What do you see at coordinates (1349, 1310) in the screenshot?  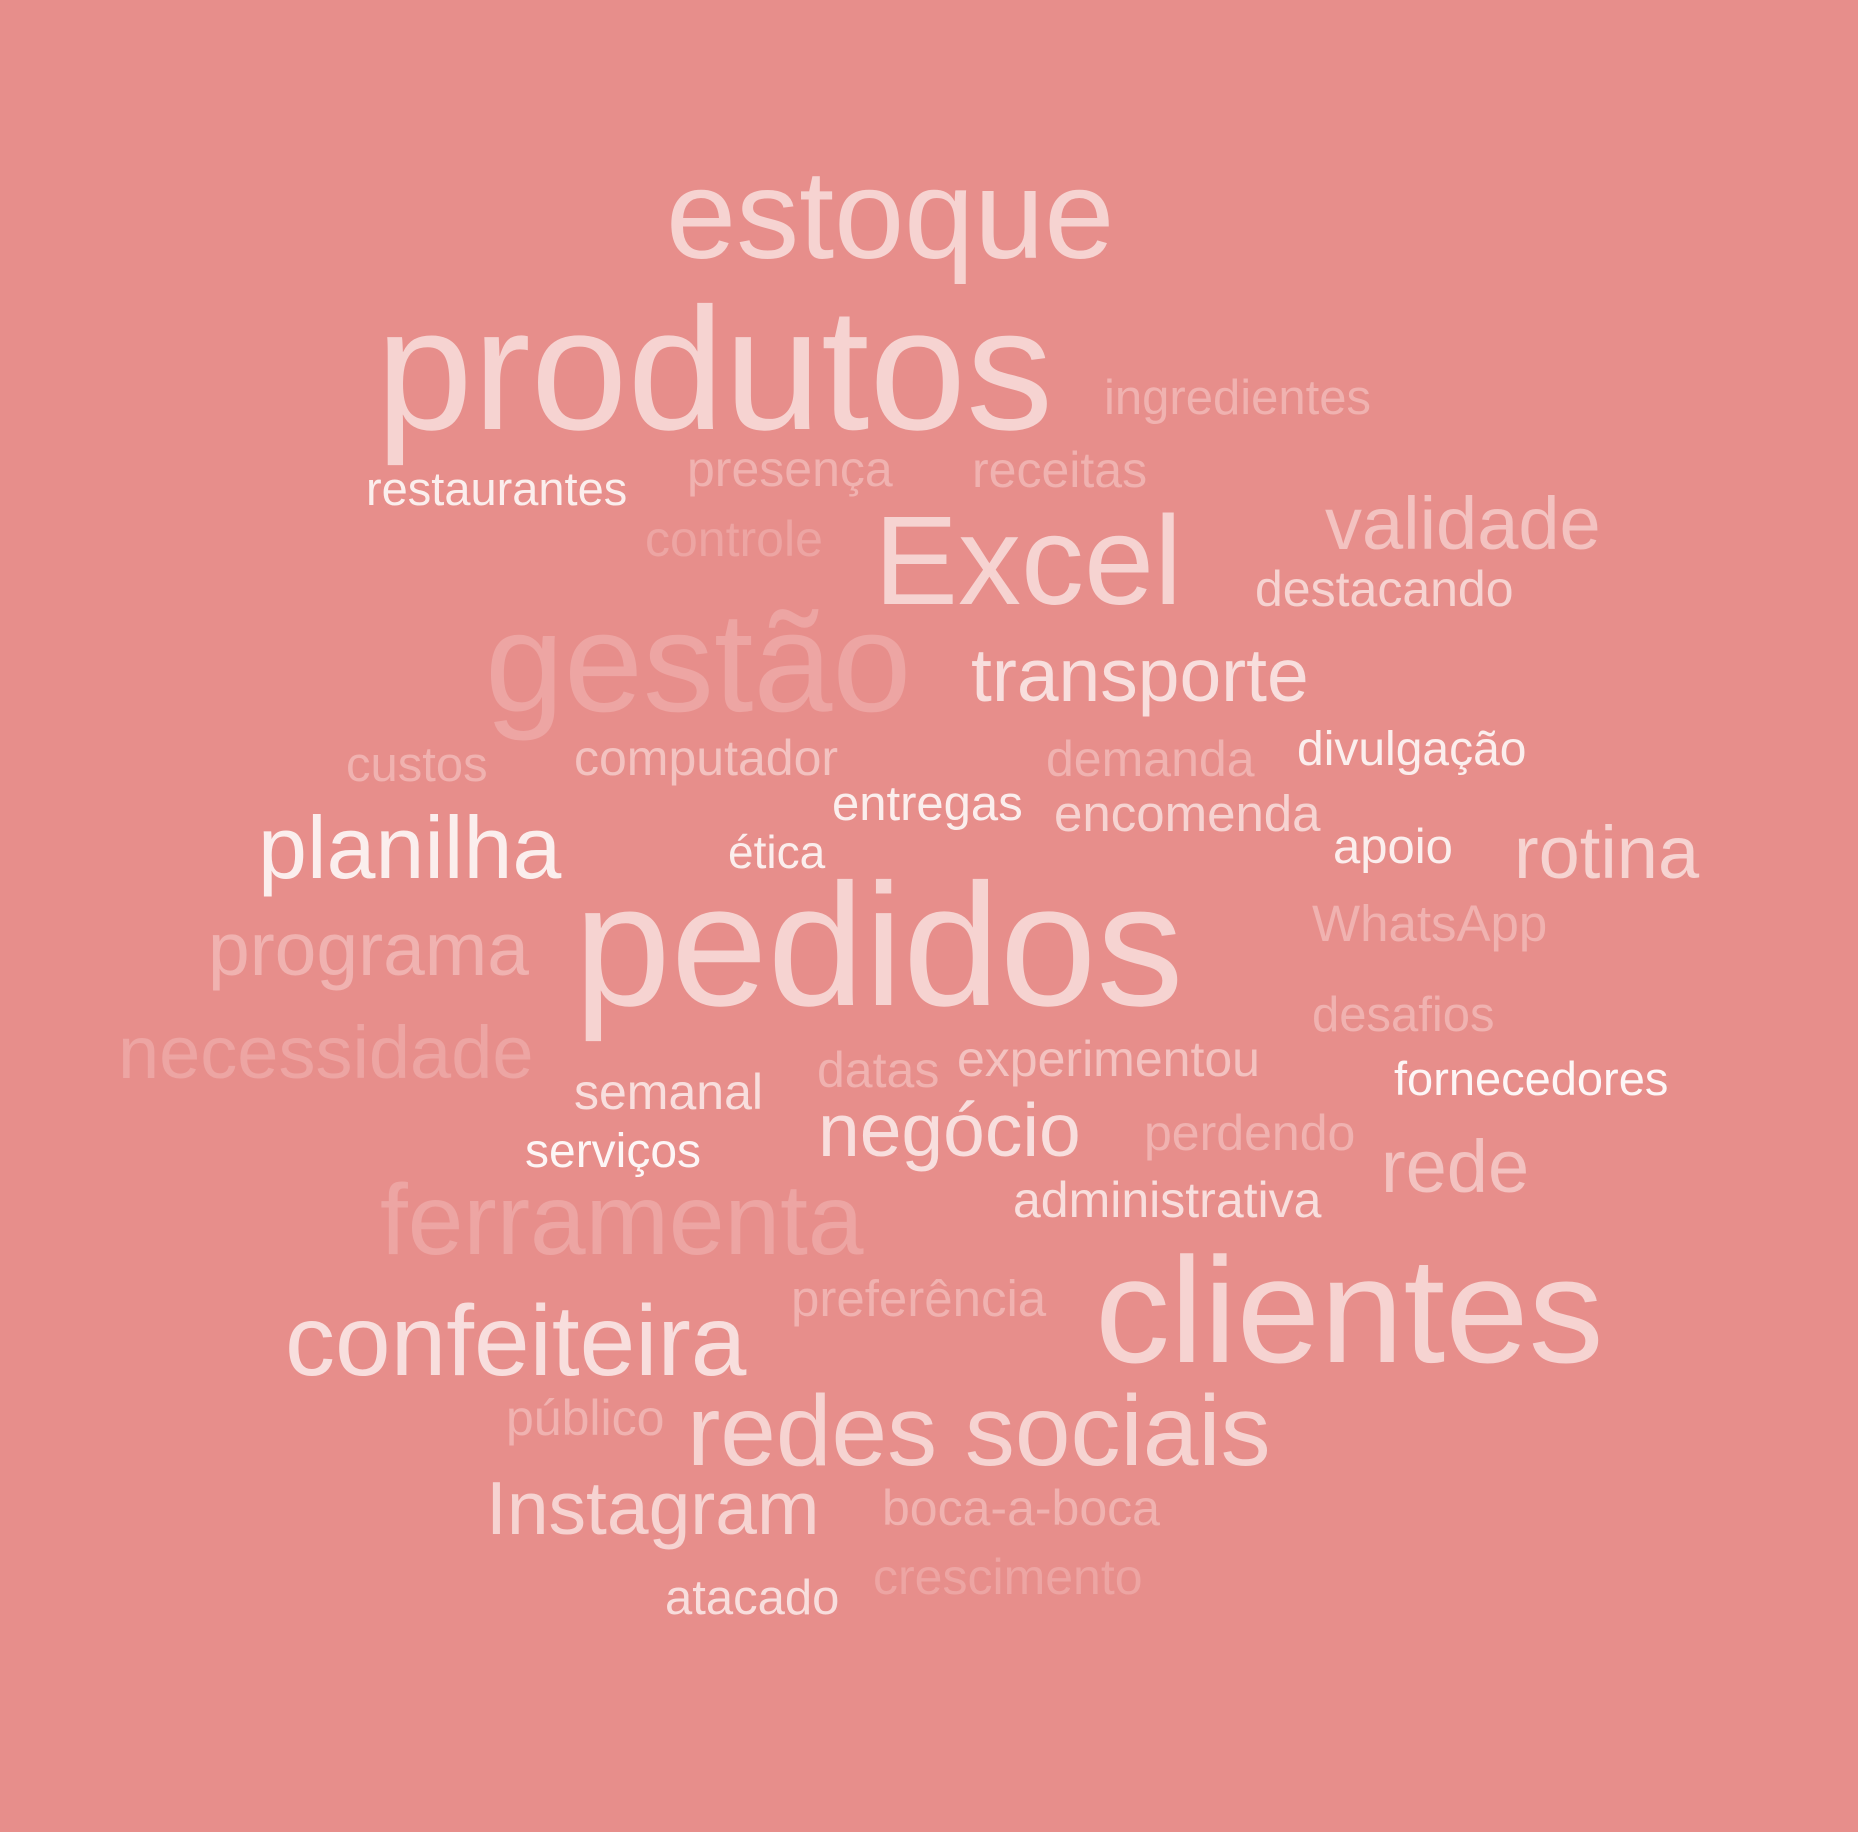 I see `word-clientes: clientes` at bounding box center [1349, 1310].